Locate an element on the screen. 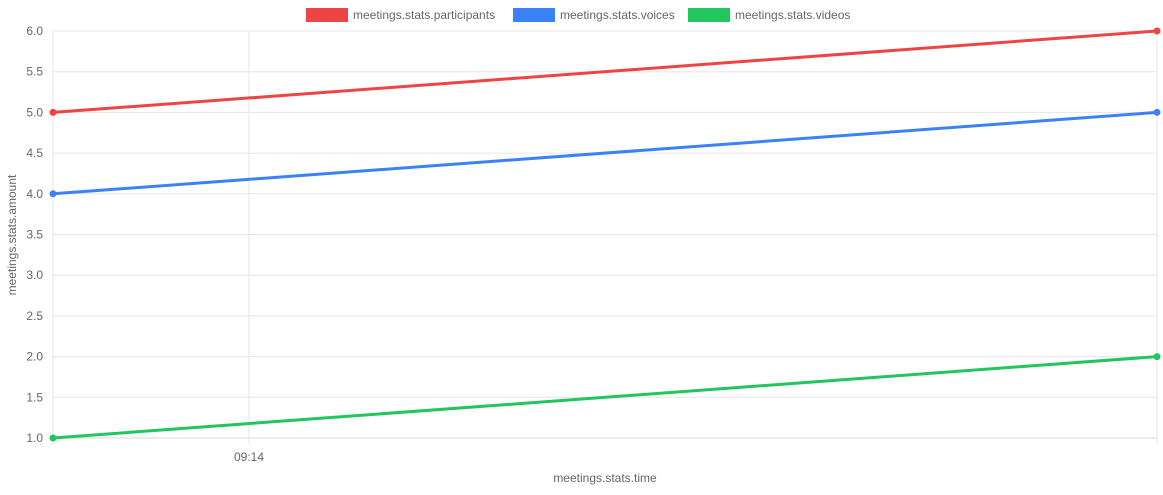 This screenshot has height=495, width=1163. y-tick-label: 6.0 is located at coordinates (34, 31).